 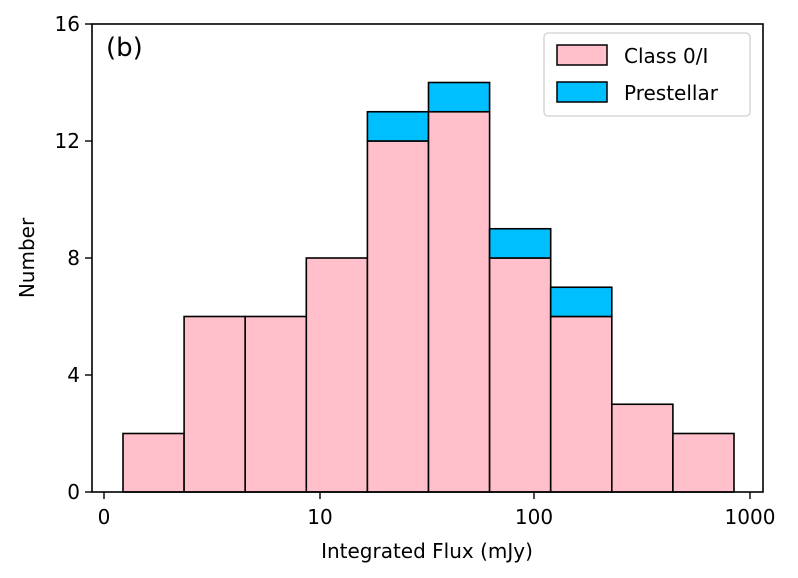 I want to click on x-tick-label-3: 1000, so click(x=750, y=517).